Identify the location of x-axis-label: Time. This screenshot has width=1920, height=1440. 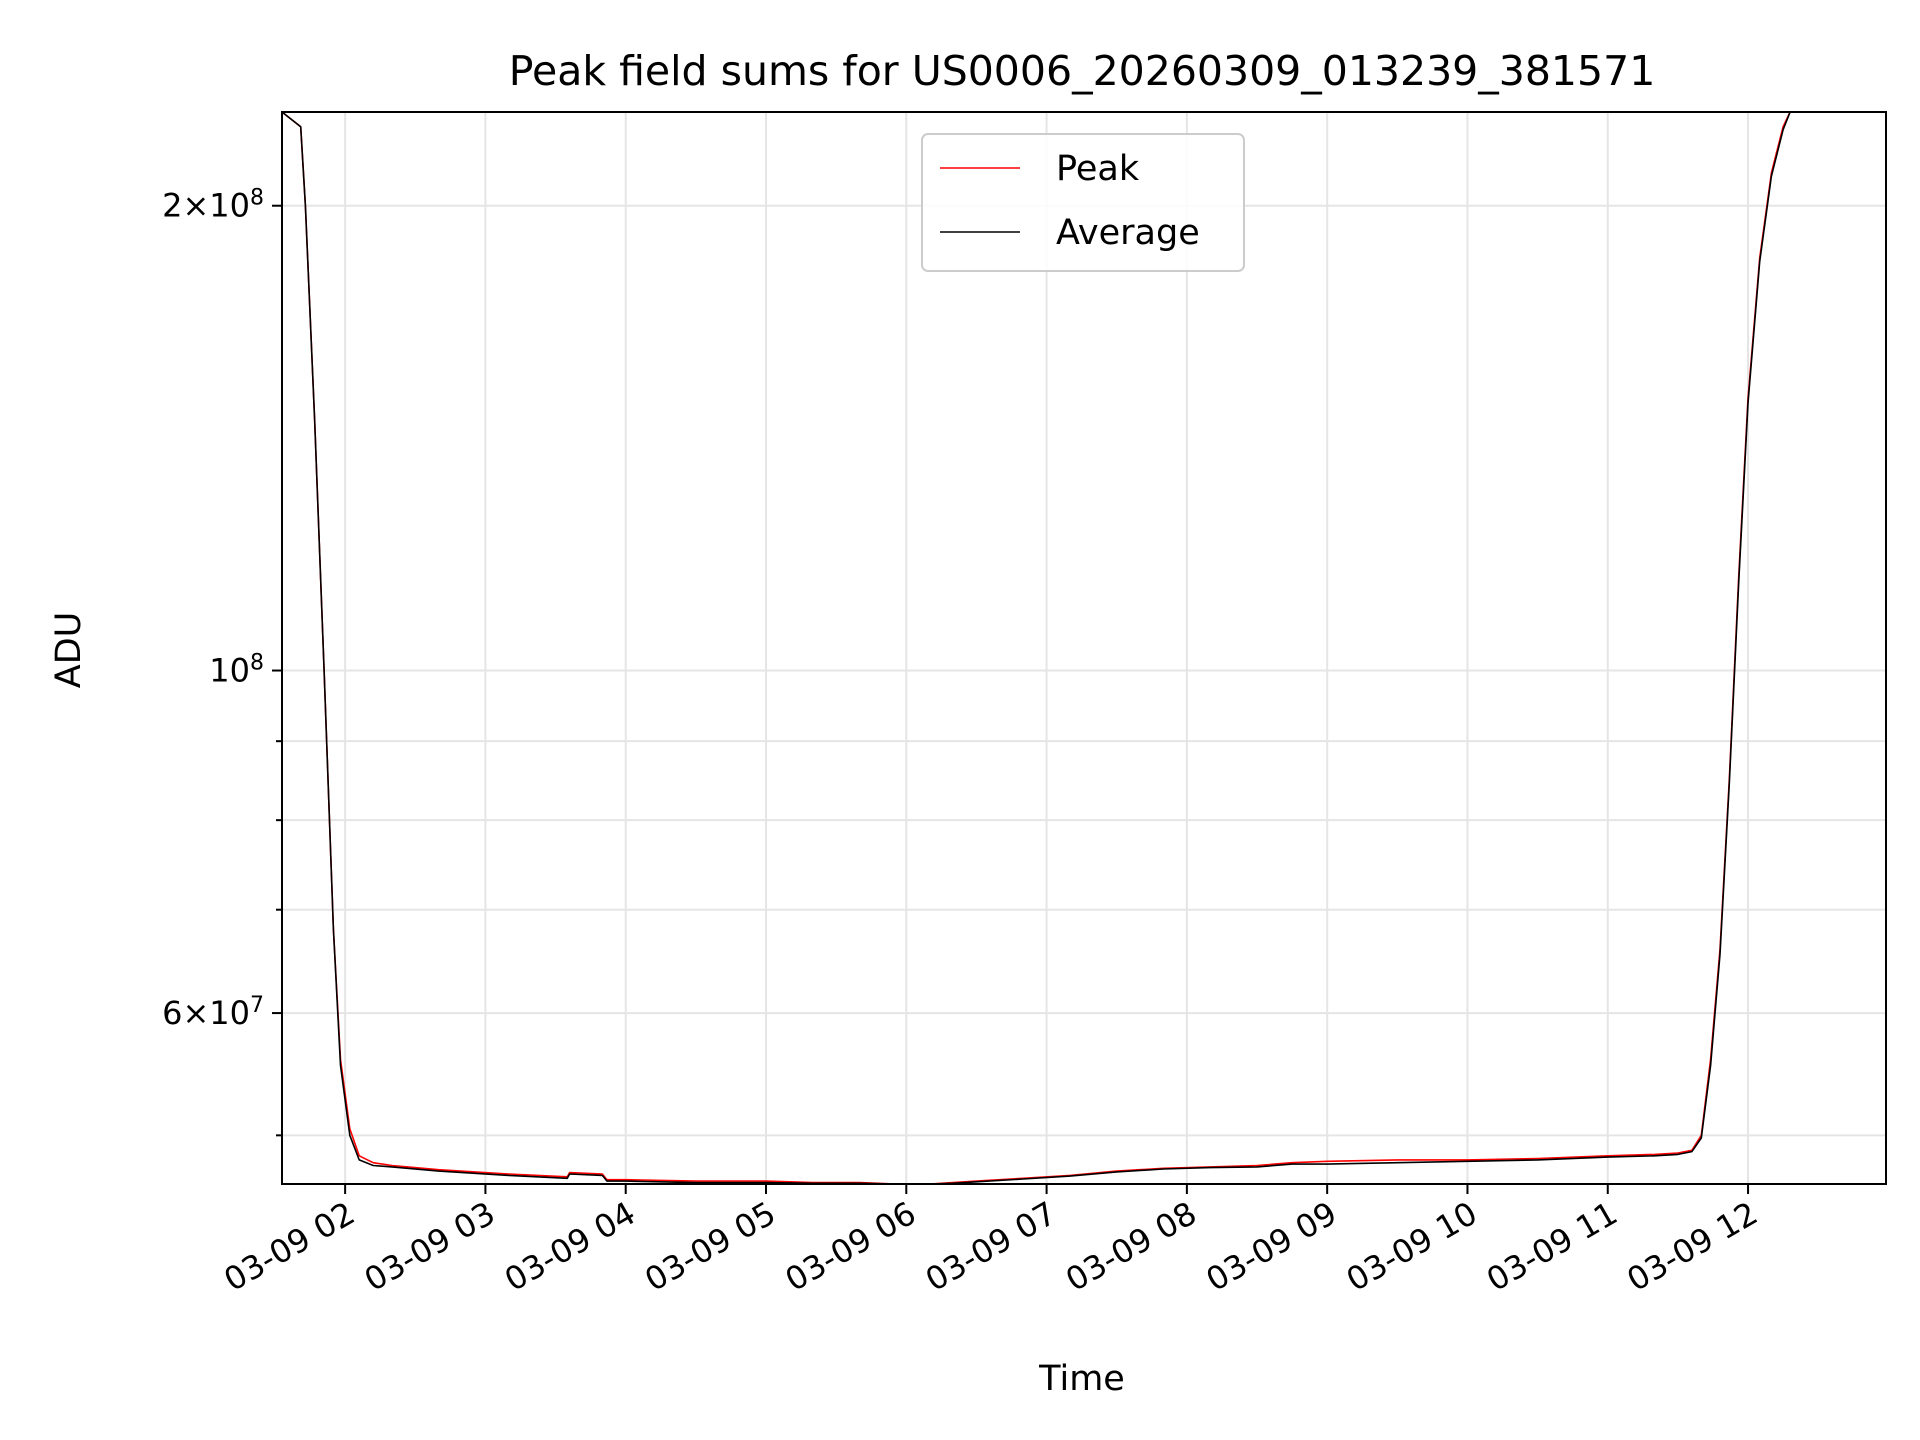
(1081, 1379).